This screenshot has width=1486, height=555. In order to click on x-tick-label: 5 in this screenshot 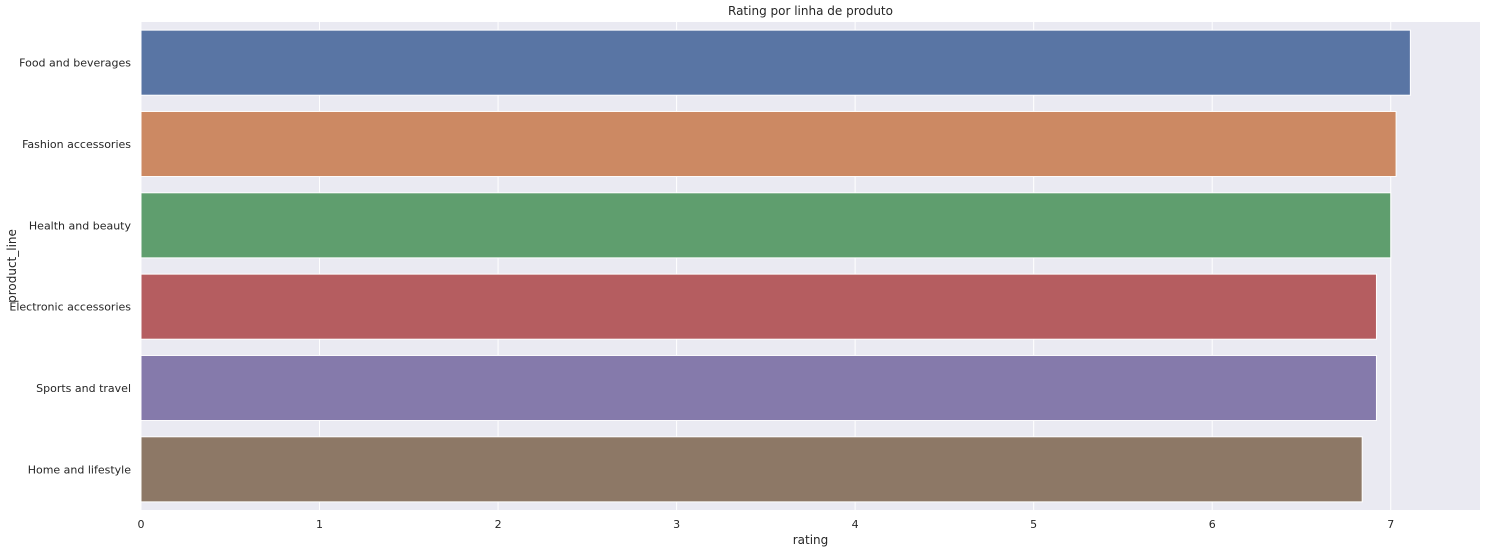, I will do `click(1033, 524)`.